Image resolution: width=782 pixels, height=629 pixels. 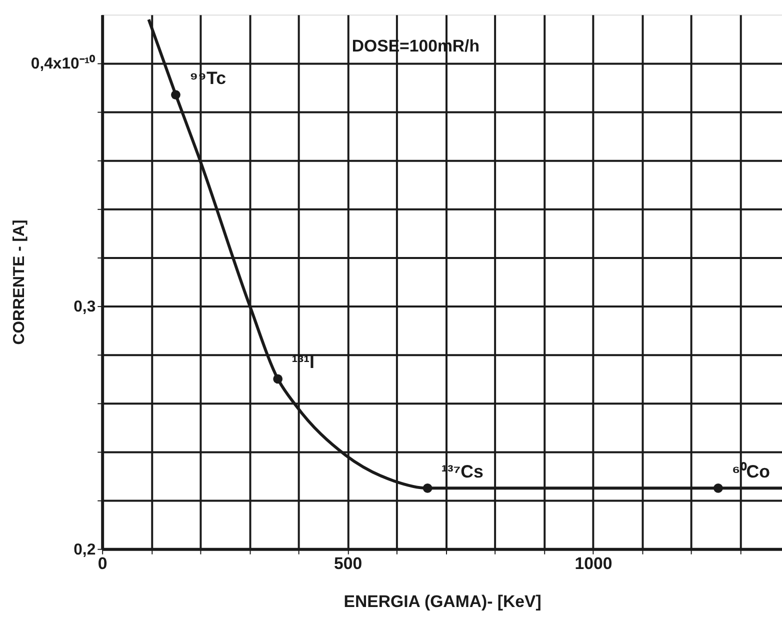 What do you see at coordinates (63, 63) in the screenshot?
I see `y-tick-label: 0,4x10⁻¹⁰` at bounding box center [63, 63].